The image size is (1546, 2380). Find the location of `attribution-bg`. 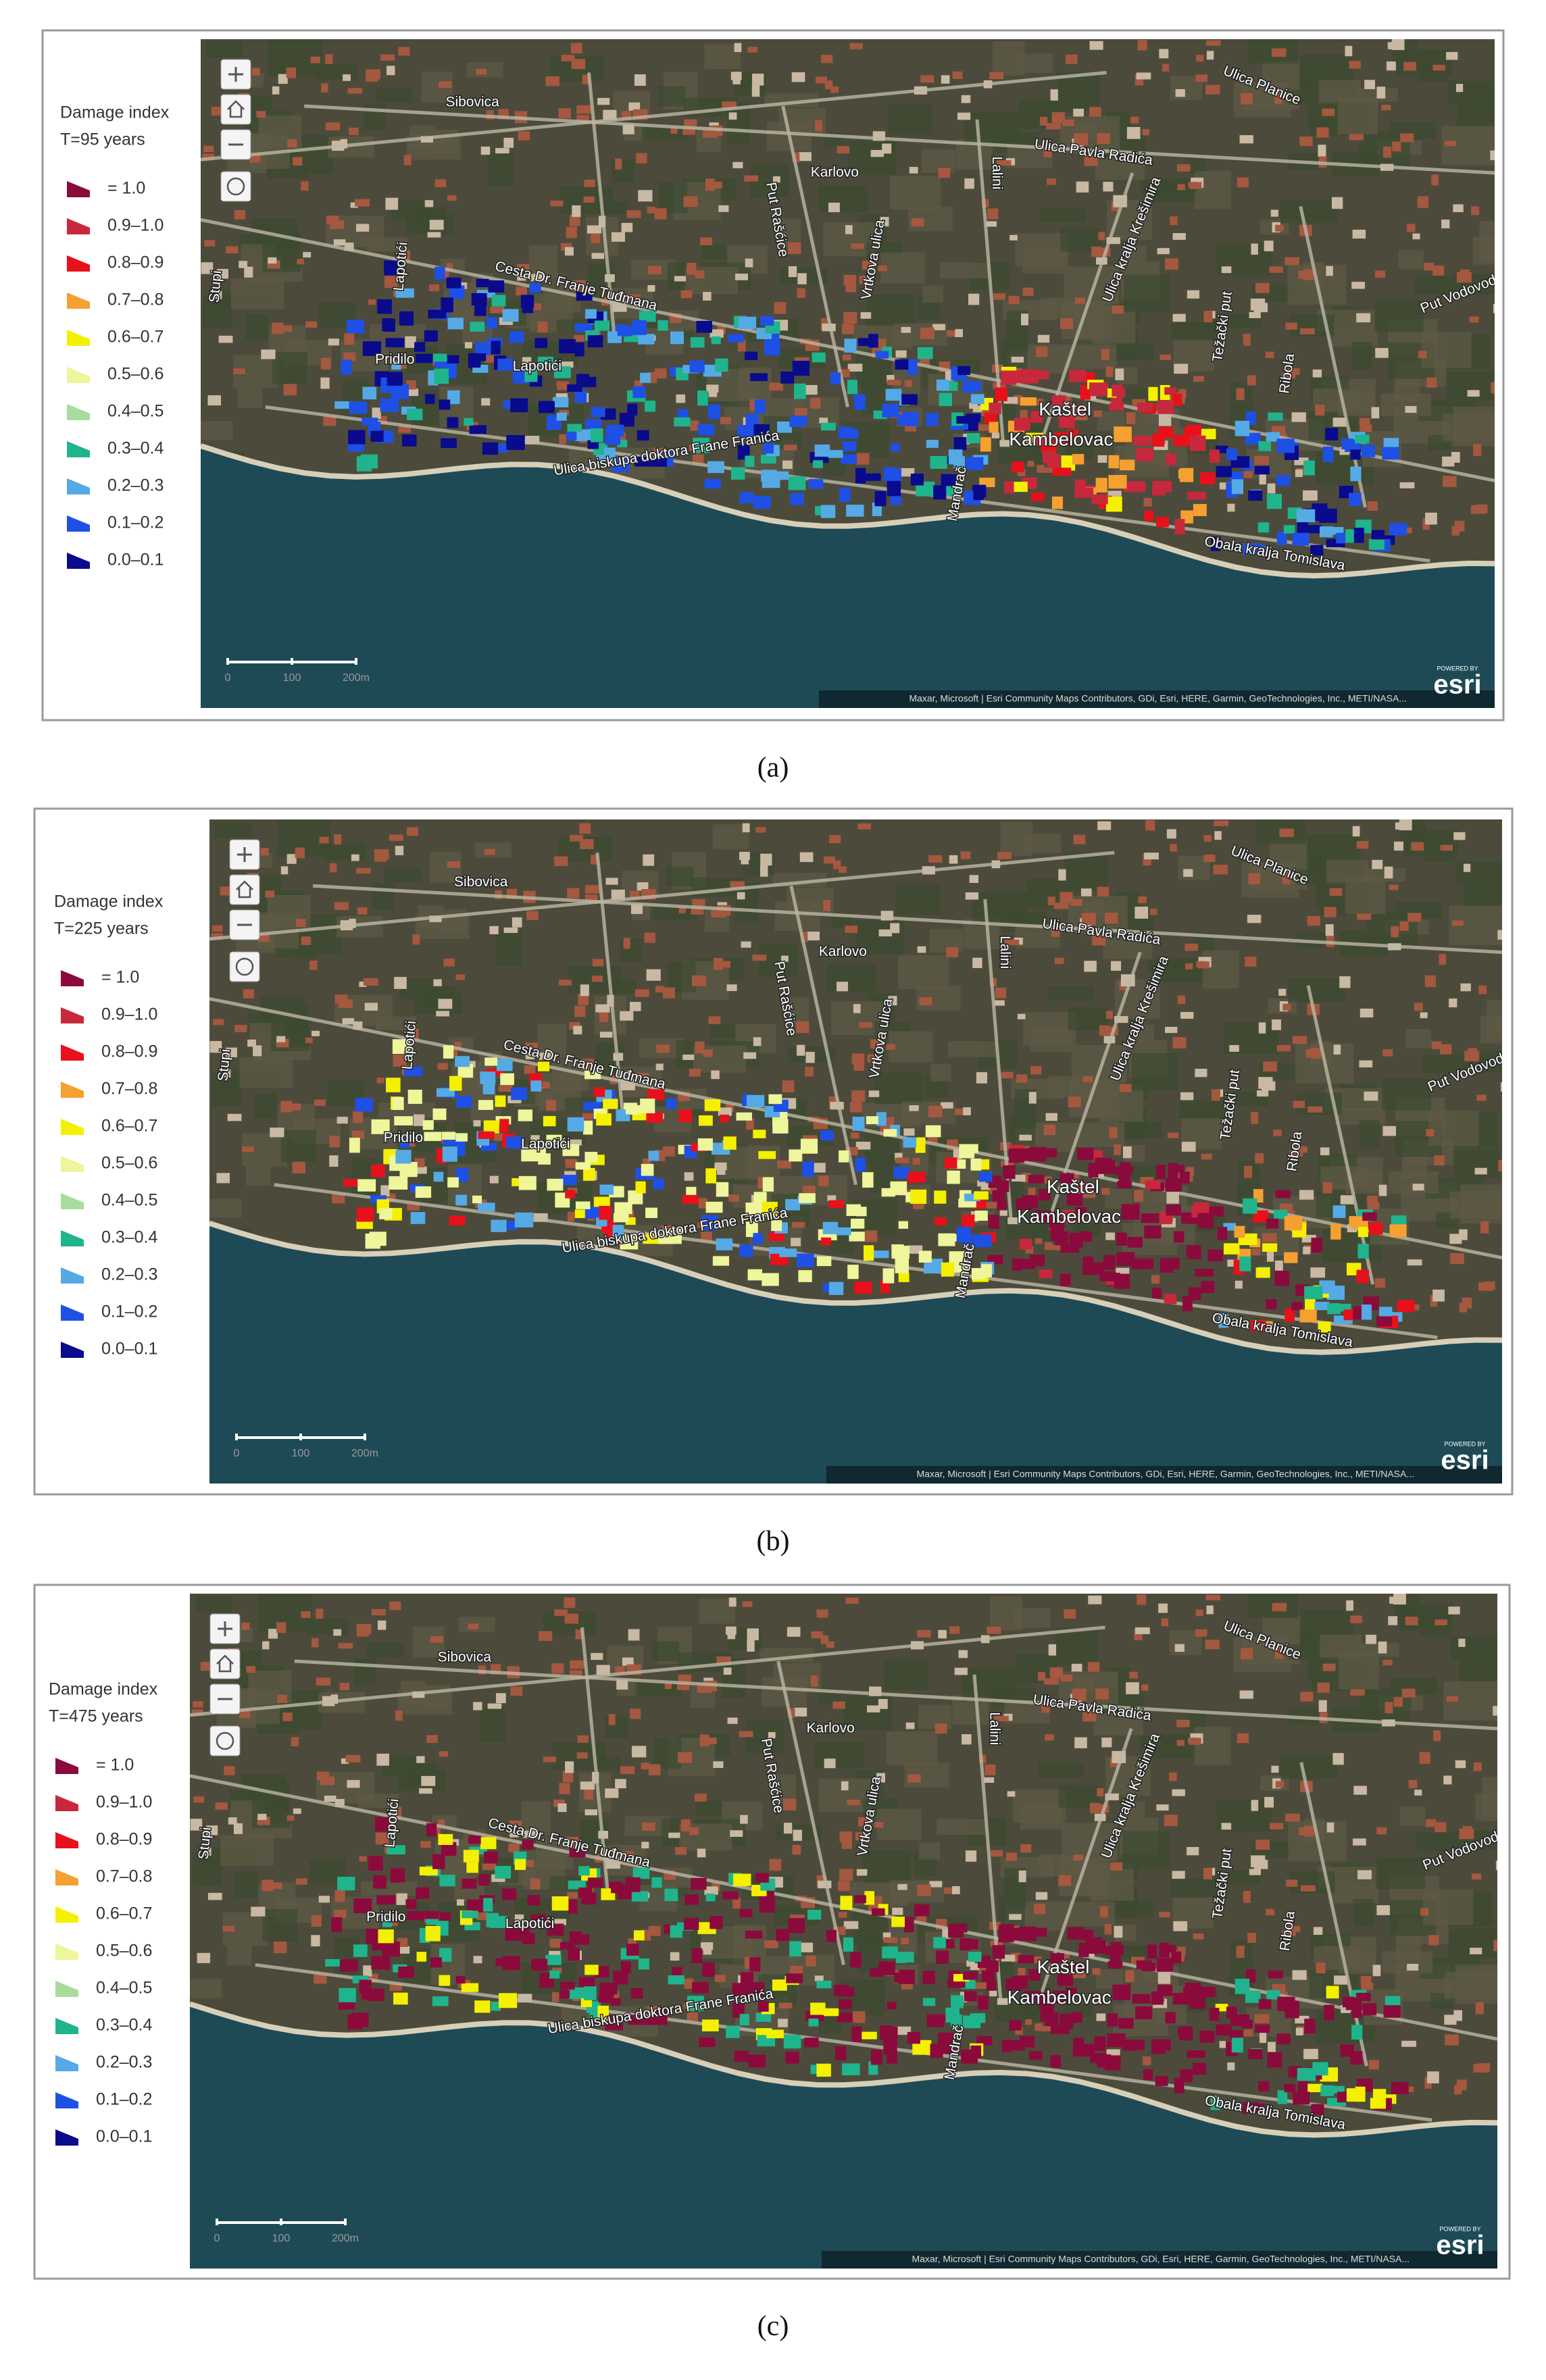

attribution-bg is located at coordinates (1157, 699).